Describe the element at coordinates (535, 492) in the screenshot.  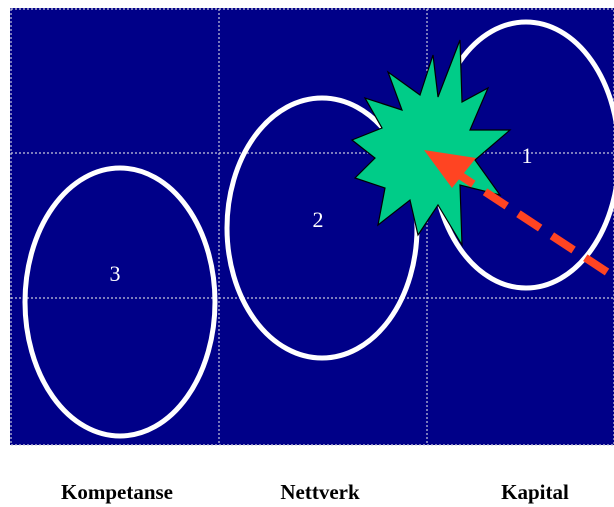
I see `column-label-kapital: Kapital` at that location.